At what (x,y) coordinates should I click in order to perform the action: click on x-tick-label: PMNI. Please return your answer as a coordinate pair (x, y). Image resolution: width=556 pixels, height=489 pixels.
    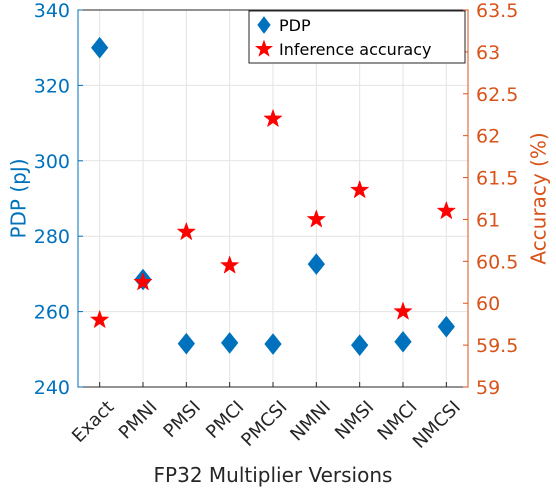
    Looking at the image, I should click on (138, 420).